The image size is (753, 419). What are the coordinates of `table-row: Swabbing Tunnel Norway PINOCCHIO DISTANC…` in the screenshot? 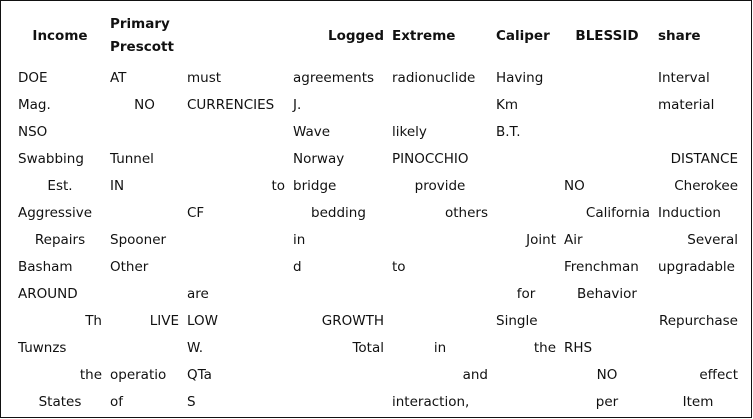 It's located at (378, 159).